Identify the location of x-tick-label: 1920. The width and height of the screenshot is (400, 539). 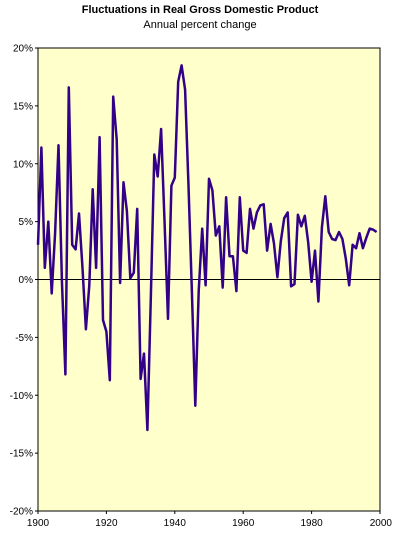
(106, 523).